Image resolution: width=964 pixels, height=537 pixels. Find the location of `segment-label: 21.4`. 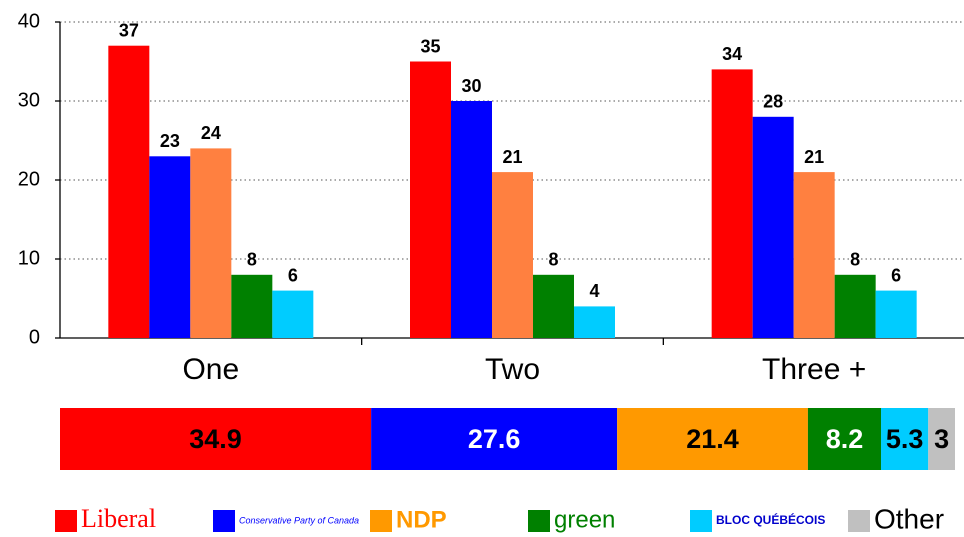

segment-label: 21.4 is located at coordinates (712, 439).